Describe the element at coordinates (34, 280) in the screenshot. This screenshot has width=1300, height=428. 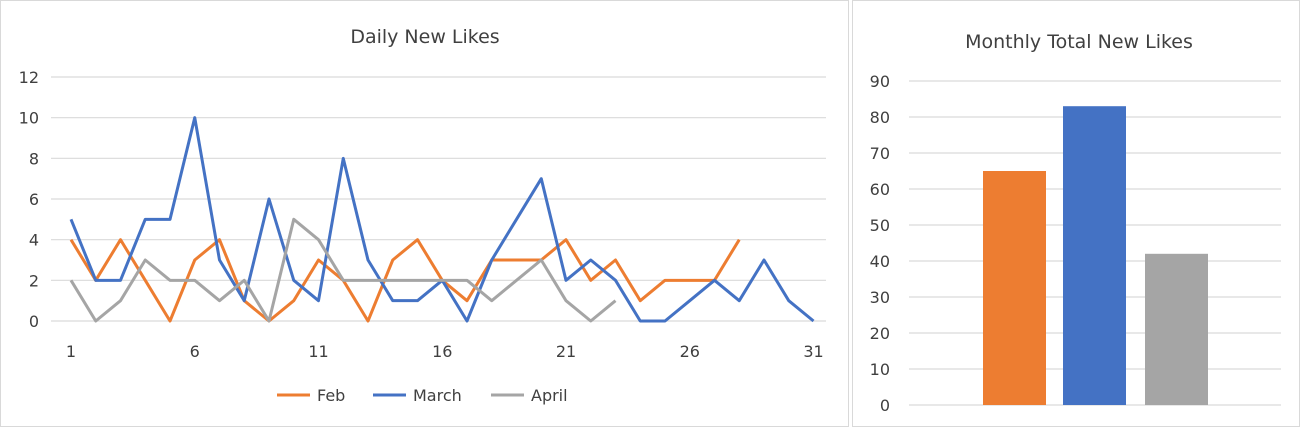
I see `y-tick-label: 2` at that location.